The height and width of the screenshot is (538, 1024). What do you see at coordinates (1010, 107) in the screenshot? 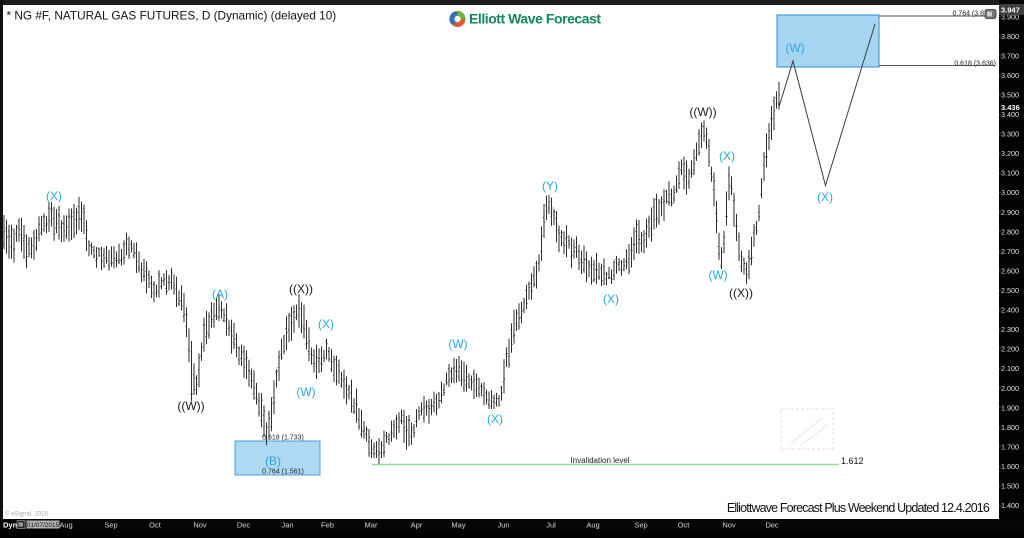
I see `svg-text: 3.436` at bounding box center [1010, 107].